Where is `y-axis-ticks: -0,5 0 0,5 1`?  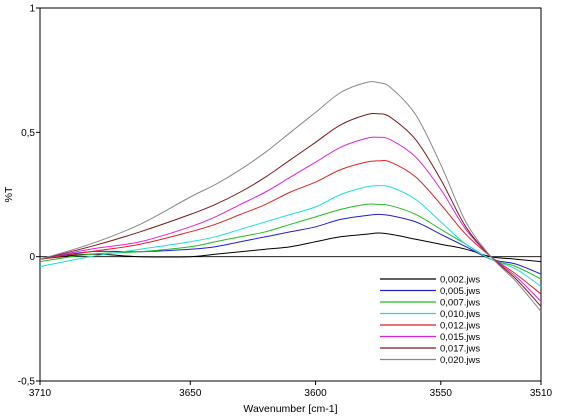
y-axis-ticks: -0,5 0 0,5 1 is located at coordinates (29, 196).